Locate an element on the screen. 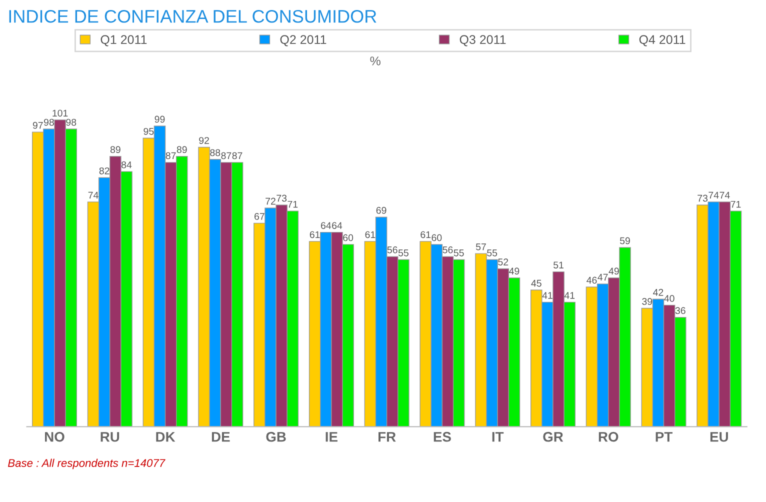 This screenshot has height=502, width=766. data-label: 36 is located at coordinates (680, 310).